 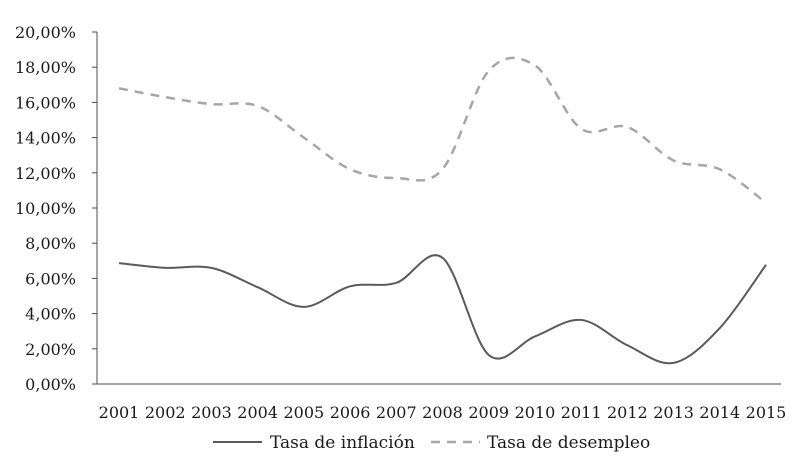 What do you see at coordinates (431, 443) in the screenshot?
I see `chart-legend: Tasa de inflación Tasa de desempleo` at bounding box center [431, 443].